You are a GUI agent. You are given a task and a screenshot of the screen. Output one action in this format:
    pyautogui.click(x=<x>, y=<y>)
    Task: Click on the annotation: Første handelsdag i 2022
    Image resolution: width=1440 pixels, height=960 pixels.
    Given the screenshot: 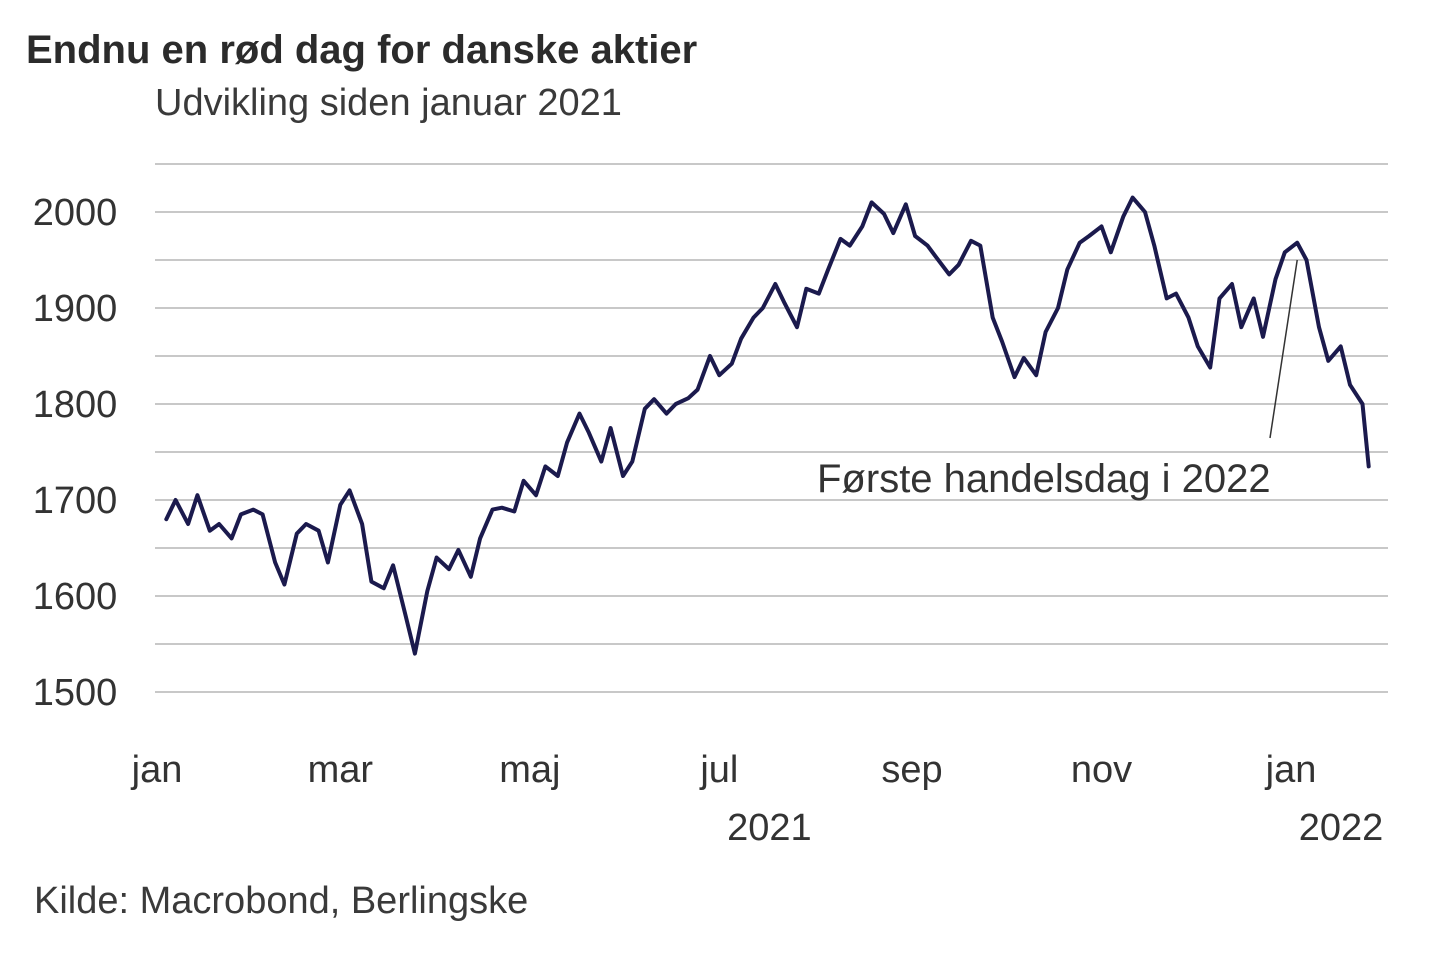 What is the action you would take?
    pyautogui.click(x=1057, y=380)
    